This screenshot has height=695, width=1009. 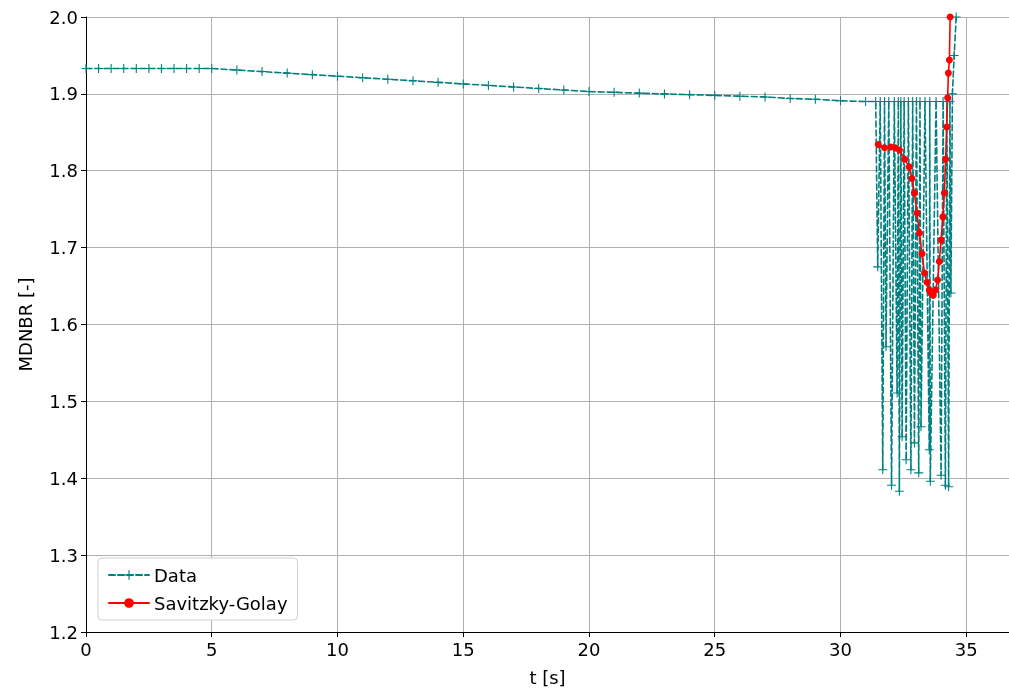 What do you see at coordinates (212, 649) in the screenshot?
I see `x-tick-label: 5` at bounding box center [212, 649].